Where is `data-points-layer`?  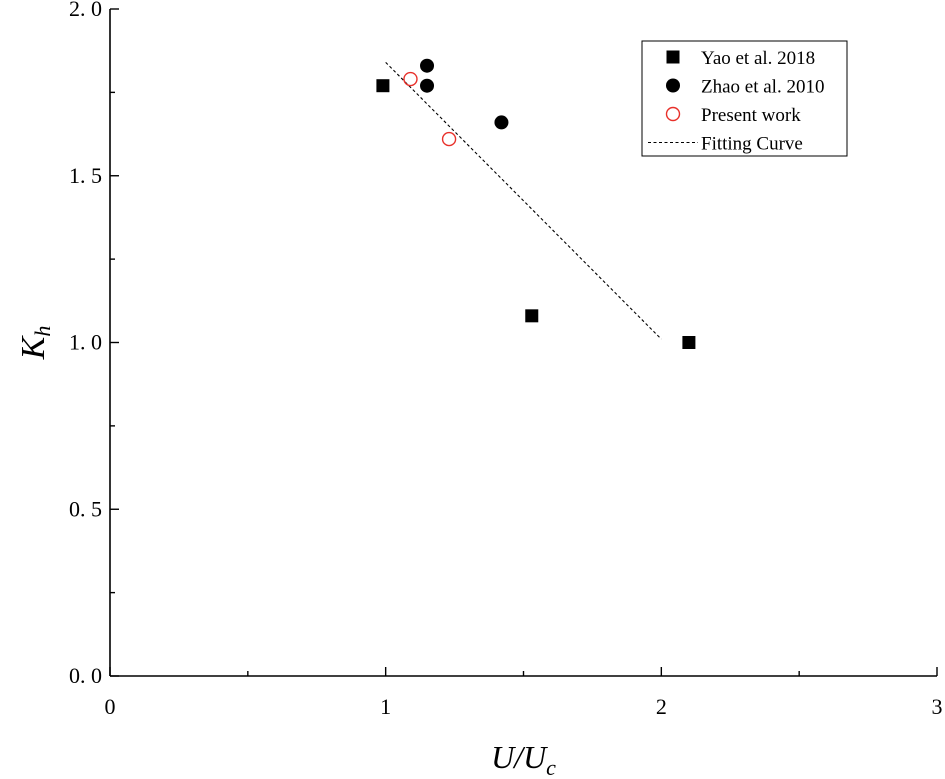
data-points-layer is located at coordinates (536, 203).